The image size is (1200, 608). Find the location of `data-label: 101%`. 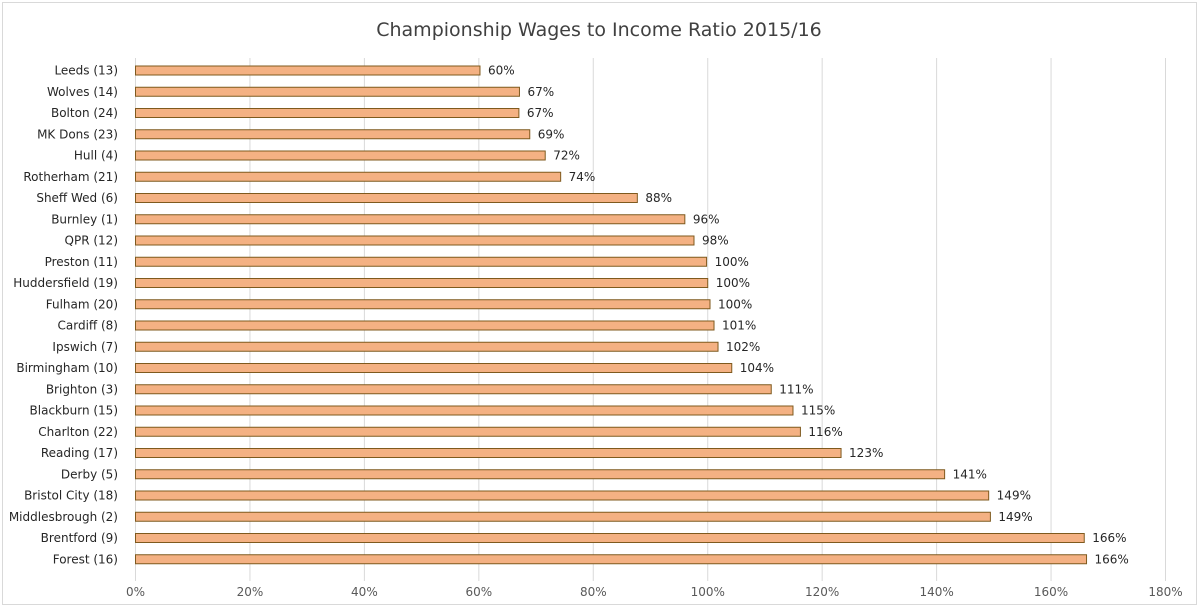

data-label: 101% is located at coordinates (739, 326).